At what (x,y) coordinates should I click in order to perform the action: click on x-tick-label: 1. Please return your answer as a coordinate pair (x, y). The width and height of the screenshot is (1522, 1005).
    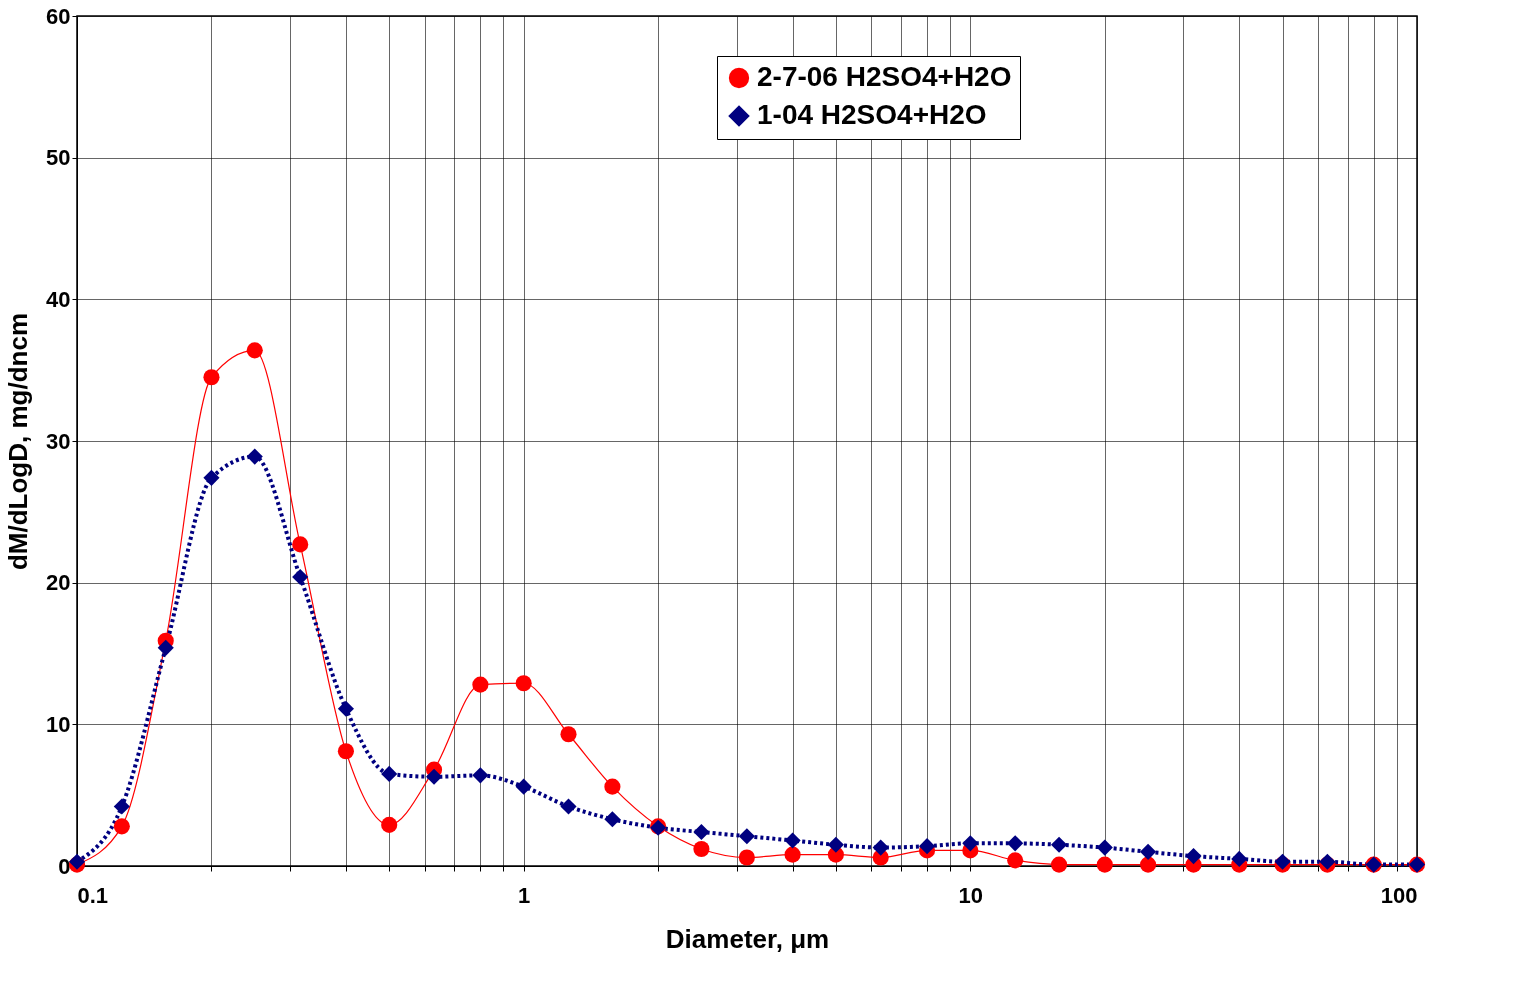
    Looking at the image, I should click on (524, 895).